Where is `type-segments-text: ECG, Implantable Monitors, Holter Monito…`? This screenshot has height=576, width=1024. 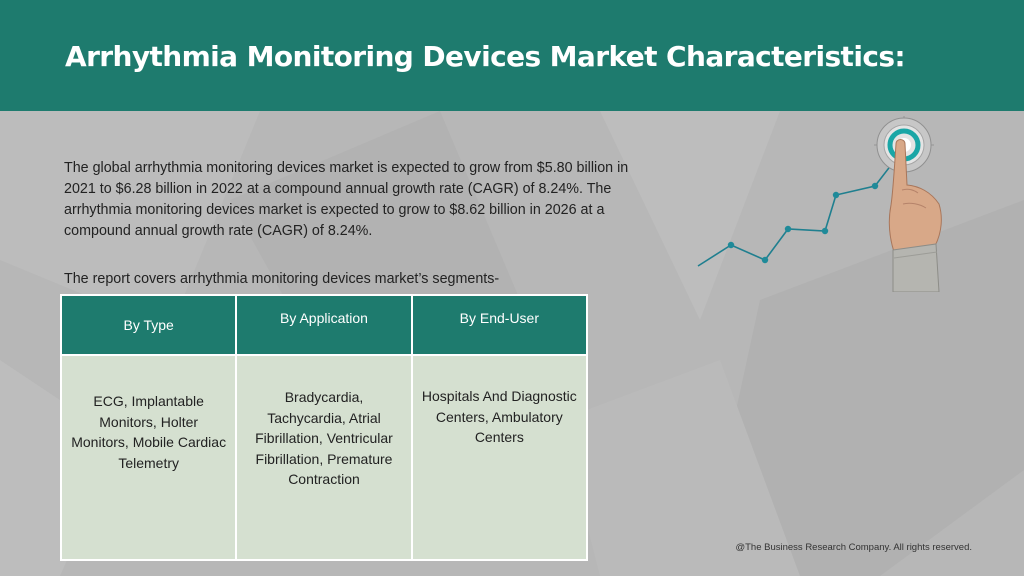 type-segments-text: ECG, Implantable Monitors, Holter Monito… is located at coordinates (149, 432).